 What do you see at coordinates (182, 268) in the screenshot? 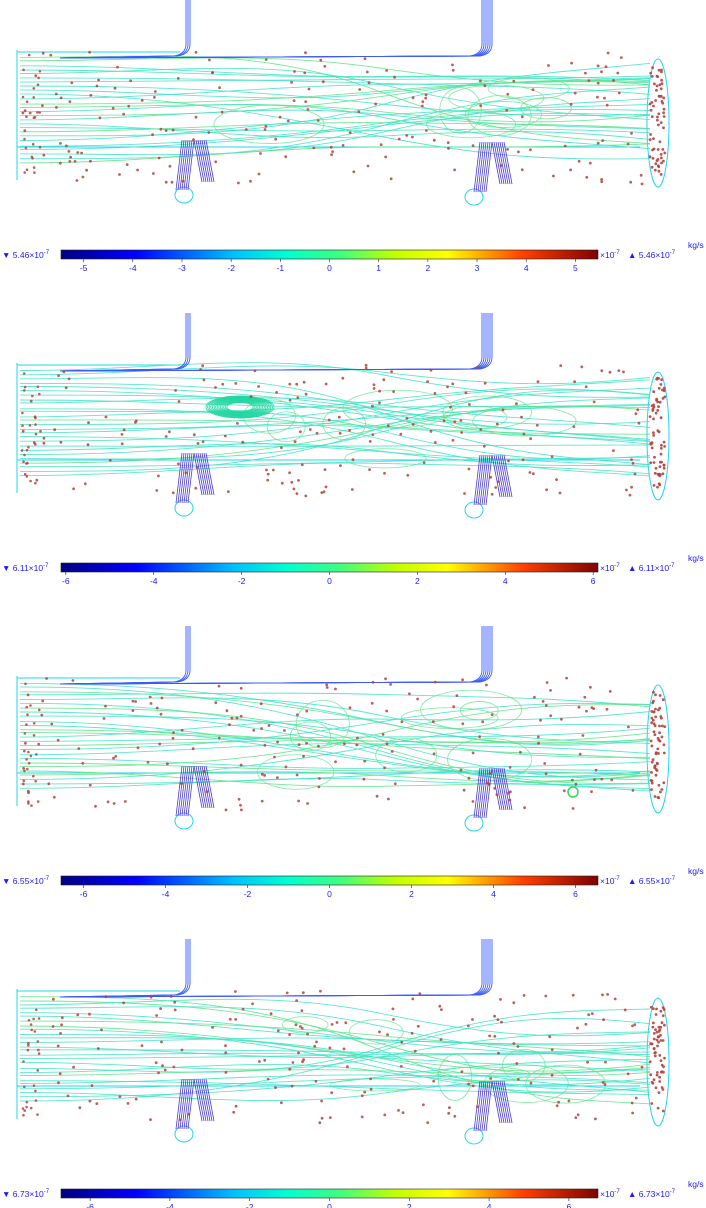
I see `colorbar-tick-label: -3` at bounding box center [182, 268].